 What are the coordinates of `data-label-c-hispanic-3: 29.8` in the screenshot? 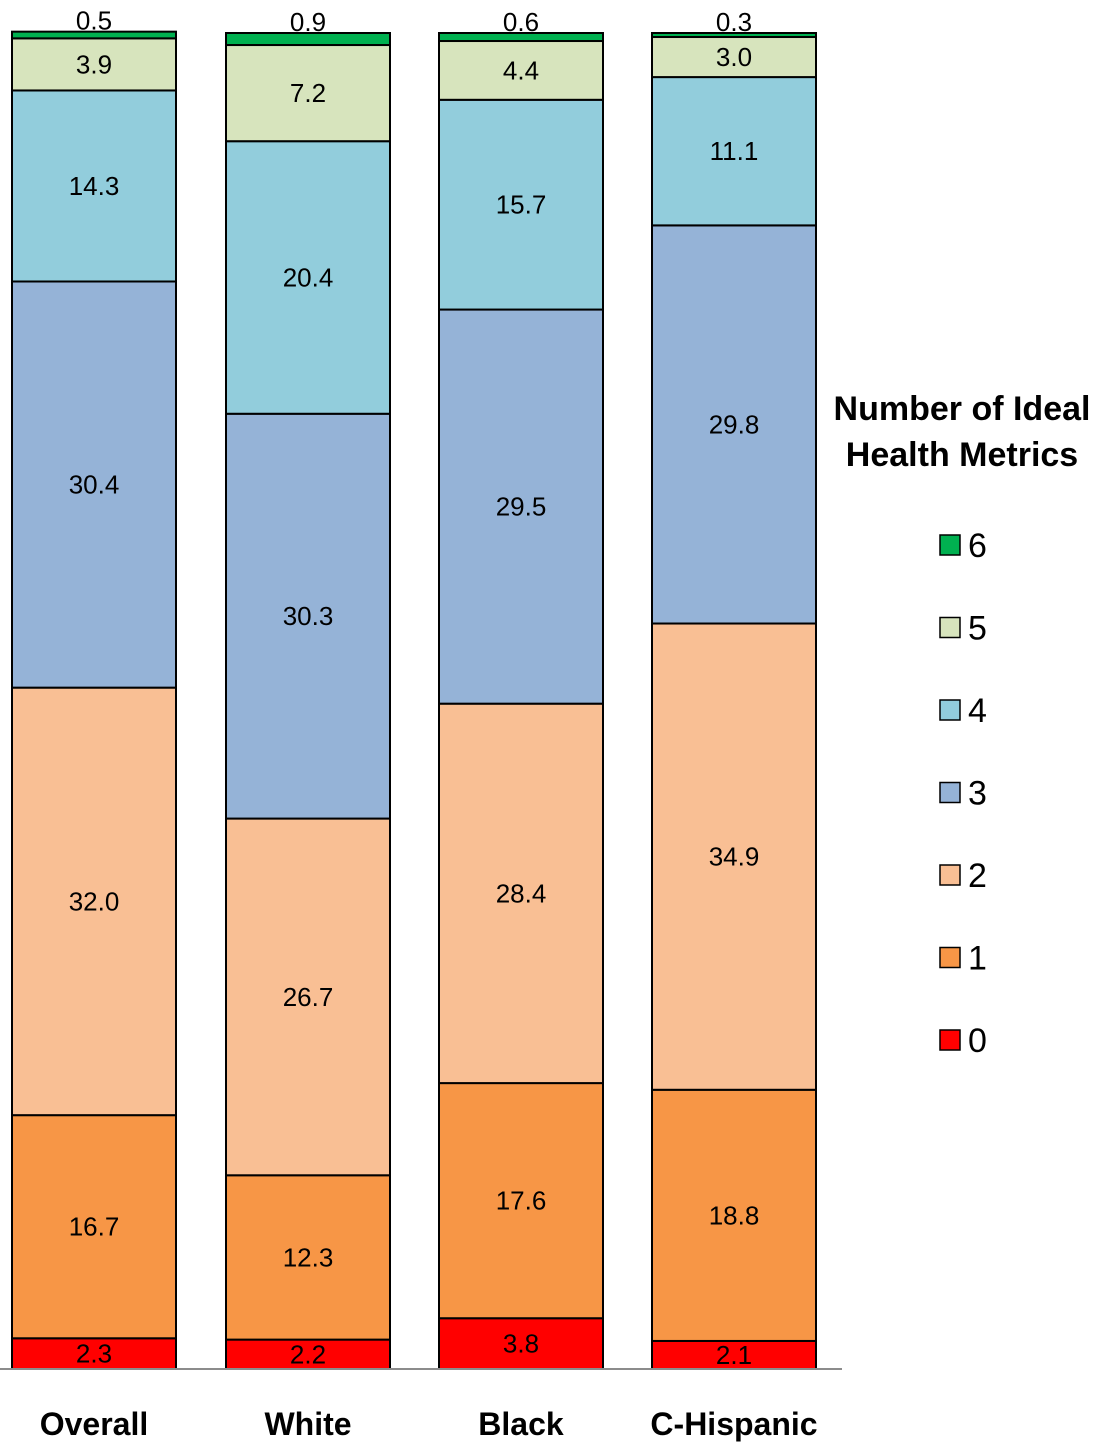 It's located at (734, 424).